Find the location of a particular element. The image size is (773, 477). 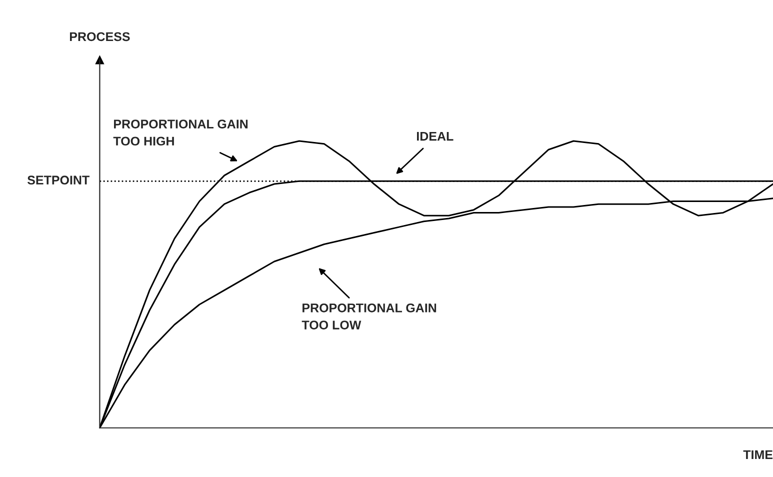

x-axis-title: TIME is located at coordinates (758, 454).